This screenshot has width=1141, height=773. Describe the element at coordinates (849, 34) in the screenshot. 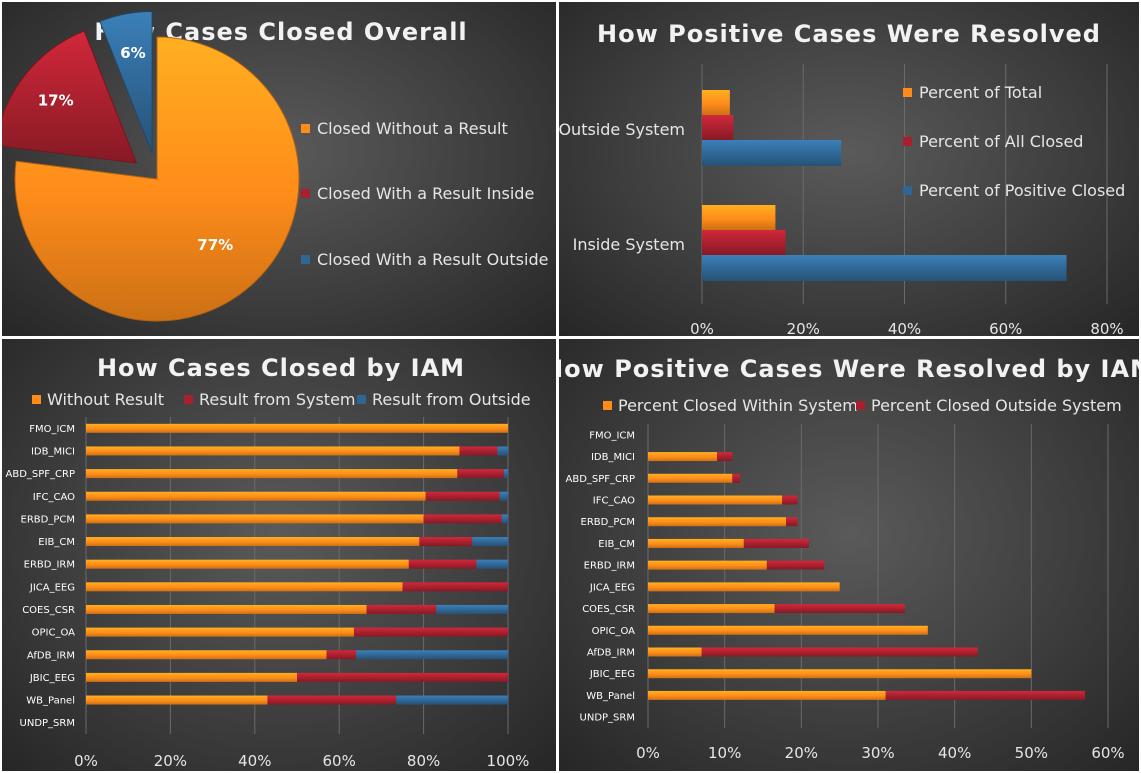

I see `chart-title: How Positive Cases Were Resolved` at that location.